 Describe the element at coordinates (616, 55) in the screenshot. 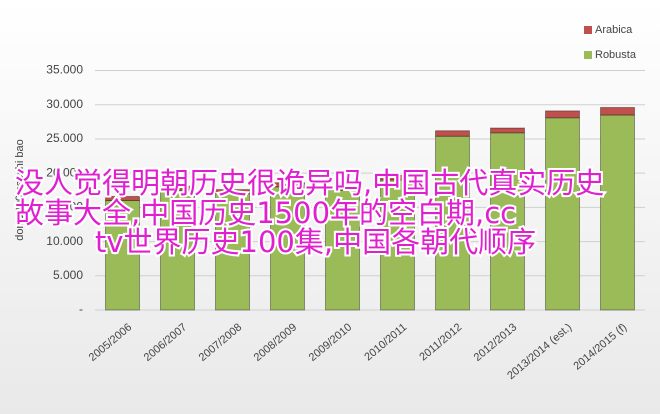

I see `legend-label: Robusta` at that location.